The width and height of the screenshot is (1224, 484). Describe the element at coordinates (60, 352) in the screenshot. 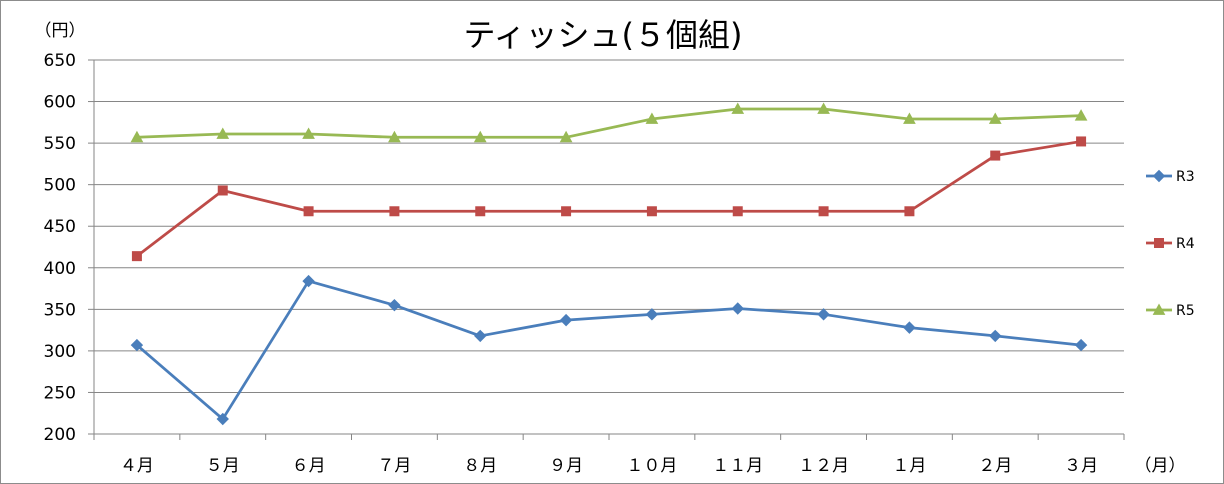

I see `y-tick-label: 300` at that location.